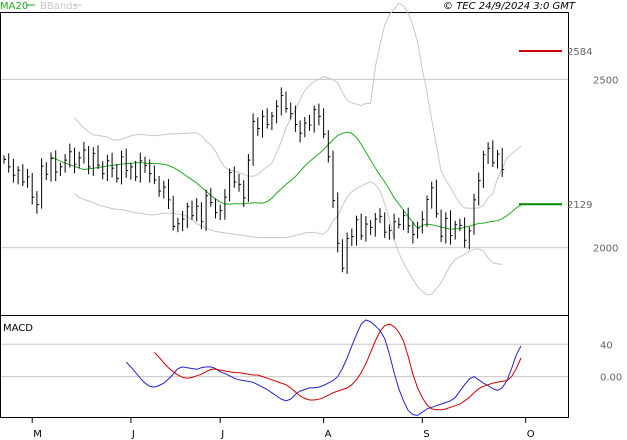 The image size is (627, 440). I want to click on macd-lines, so click(323, 367).